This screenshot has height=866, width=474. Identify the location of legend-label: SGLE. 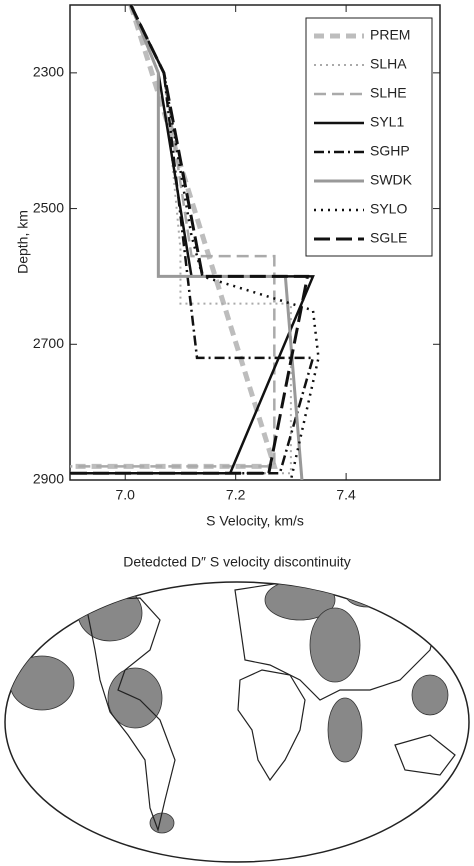
(388, 238).